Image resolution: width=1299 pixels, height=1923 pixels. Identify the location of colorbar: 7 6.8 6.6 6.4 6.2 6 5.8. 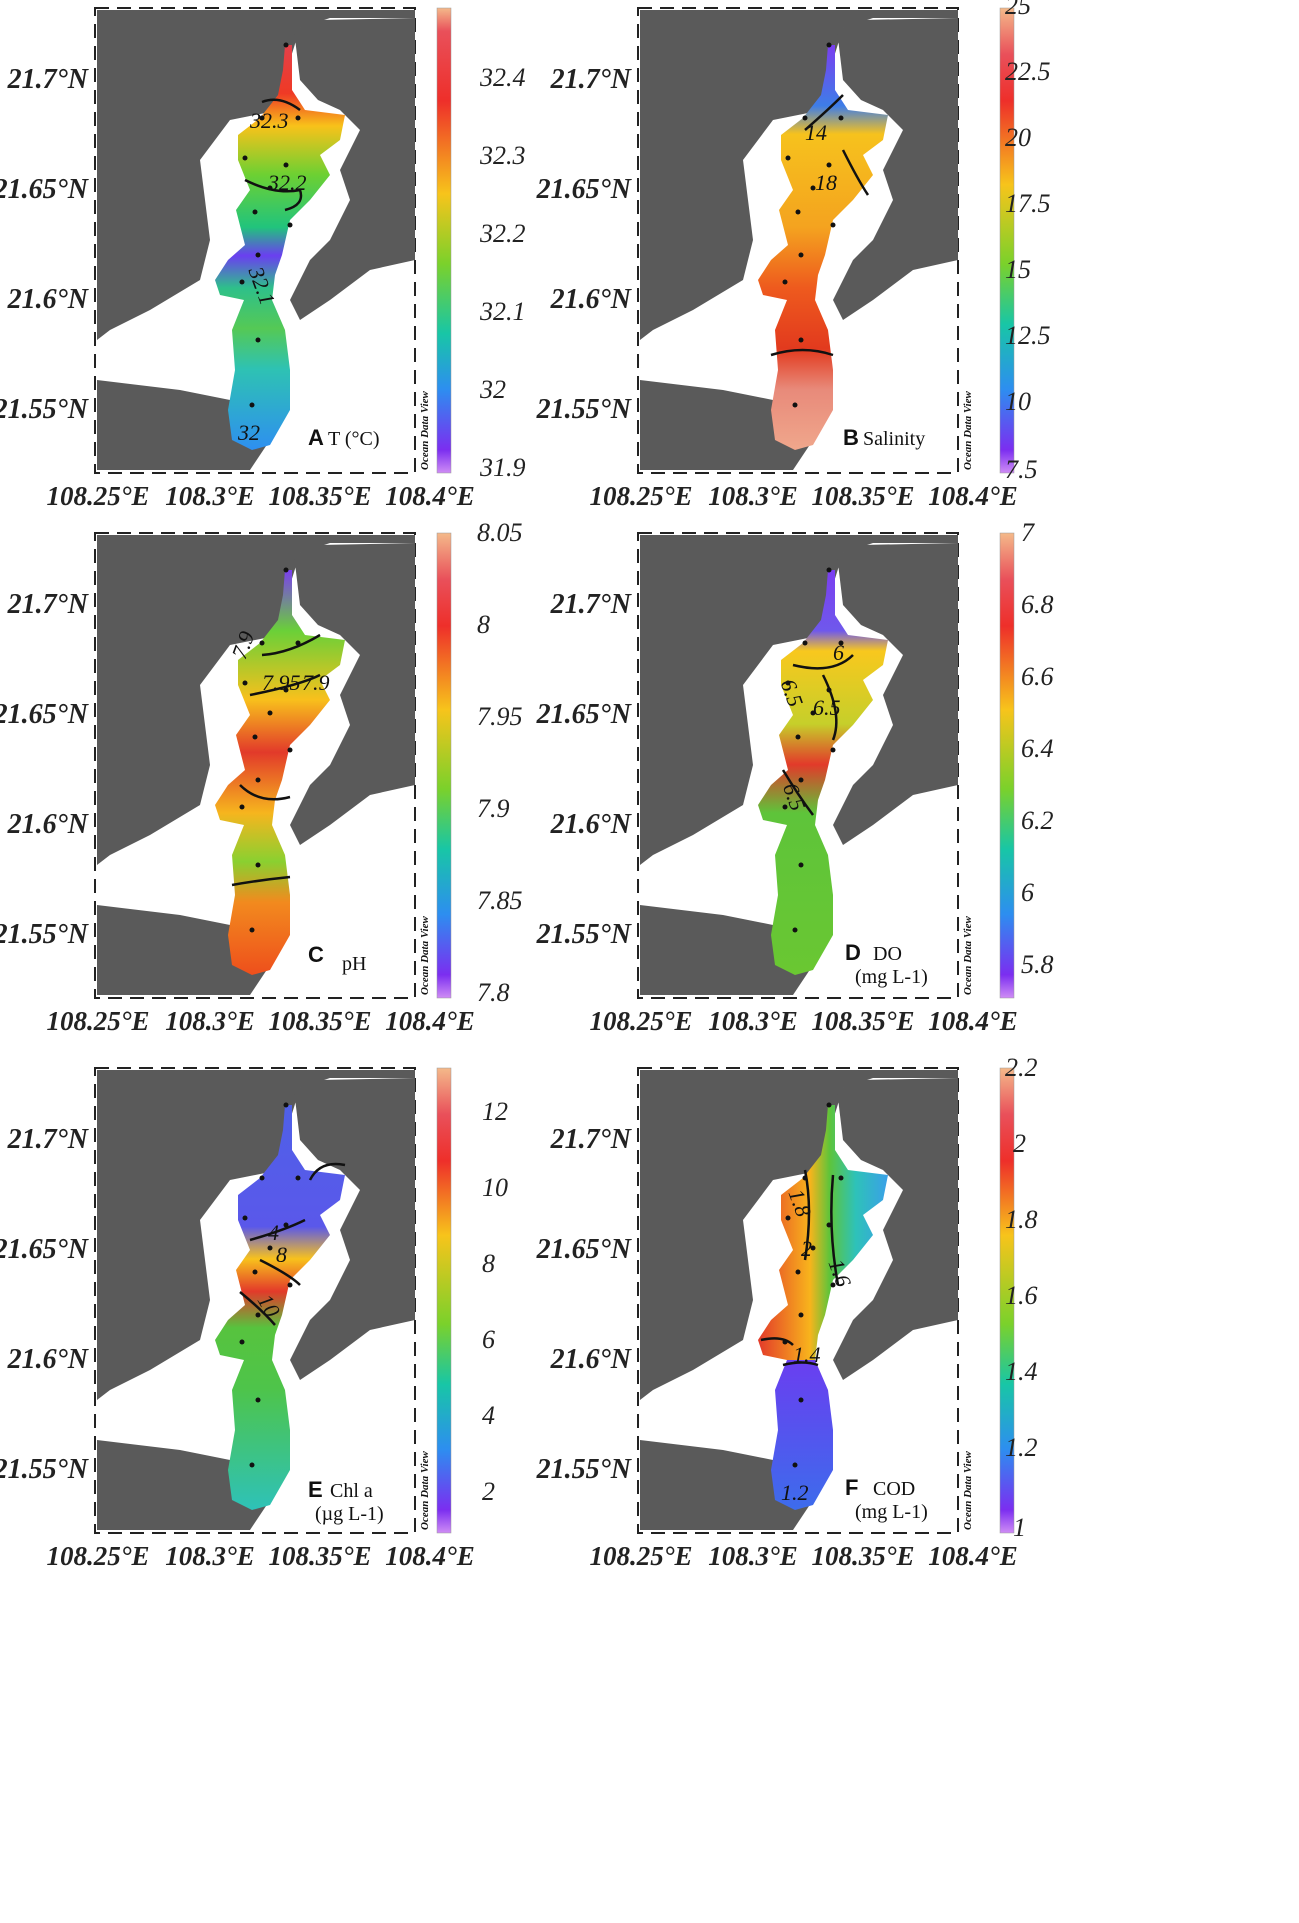
(1026, 758).